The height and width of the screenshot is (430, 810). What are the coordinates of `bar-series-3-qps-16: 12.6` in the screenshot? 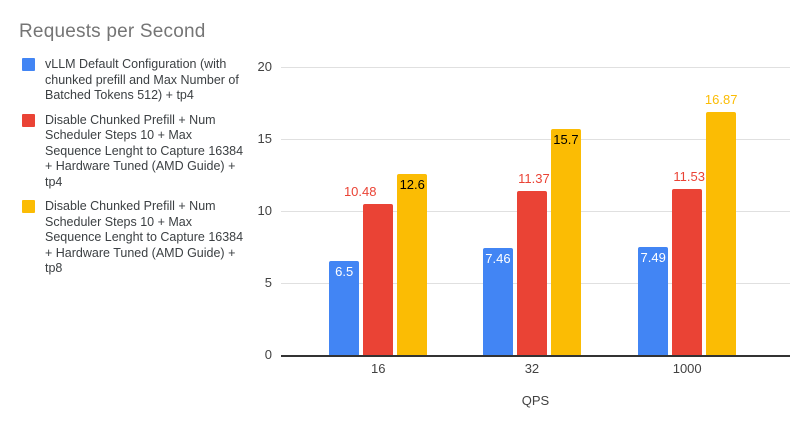 It's located at (412, 264).